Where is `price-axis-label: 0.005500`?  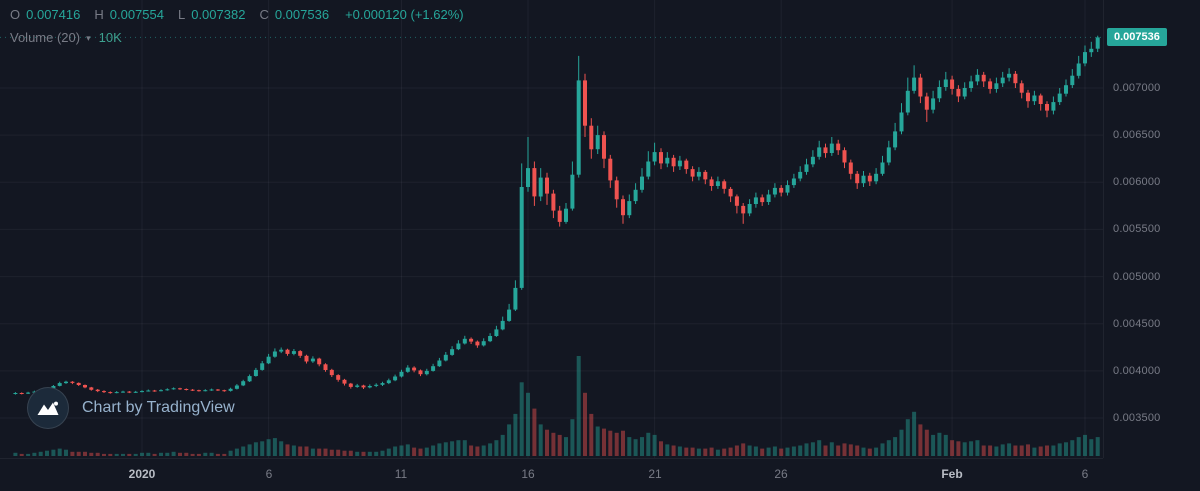
price-axis-label: 0.005500 is located at coordinates (1137, 229).